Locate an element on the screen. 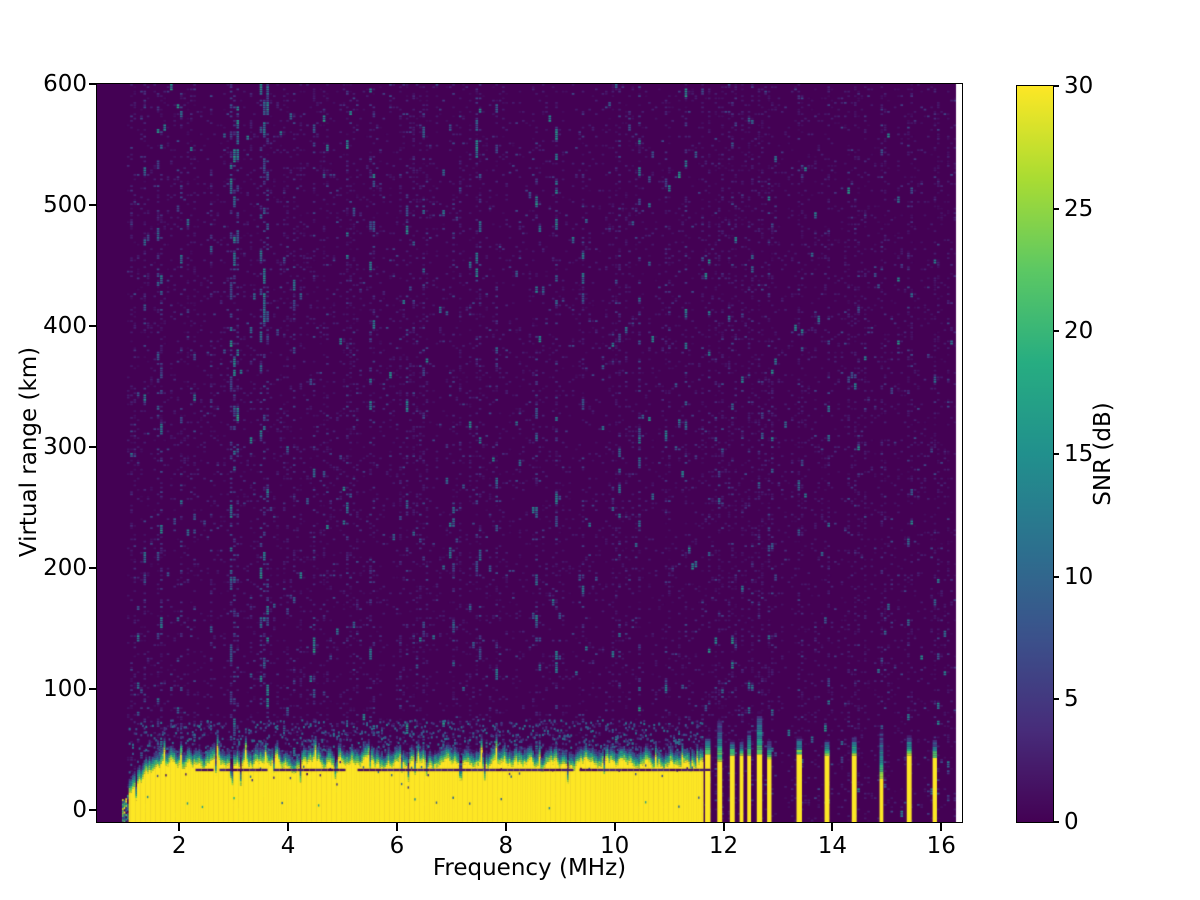  x-tick-label: 8 is located at coordinates (506, 846).